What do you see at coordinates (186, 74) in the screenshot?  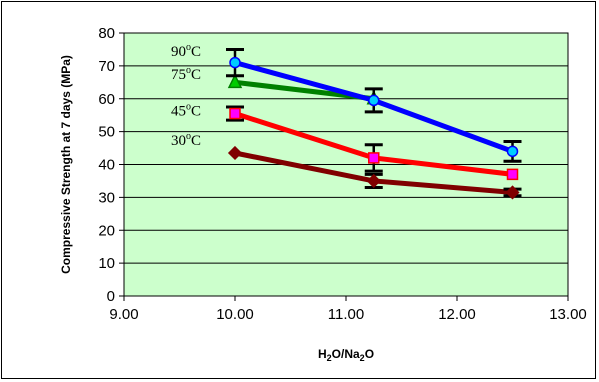 I see `series-label: 75oC` at bounding box center [186, 74].